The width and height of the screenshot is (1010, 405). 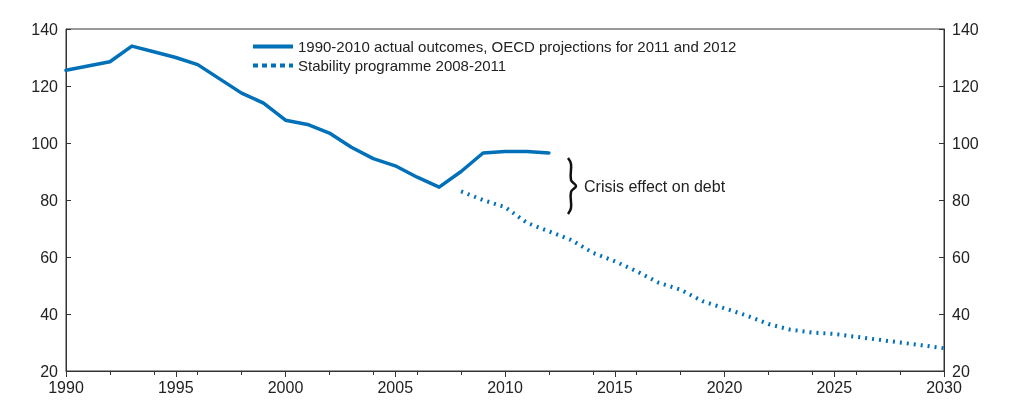 What do you see at coordinates (45, 143) in the screenshot?
I see `y-tick-label: 100` at bounding box center [45, 143].